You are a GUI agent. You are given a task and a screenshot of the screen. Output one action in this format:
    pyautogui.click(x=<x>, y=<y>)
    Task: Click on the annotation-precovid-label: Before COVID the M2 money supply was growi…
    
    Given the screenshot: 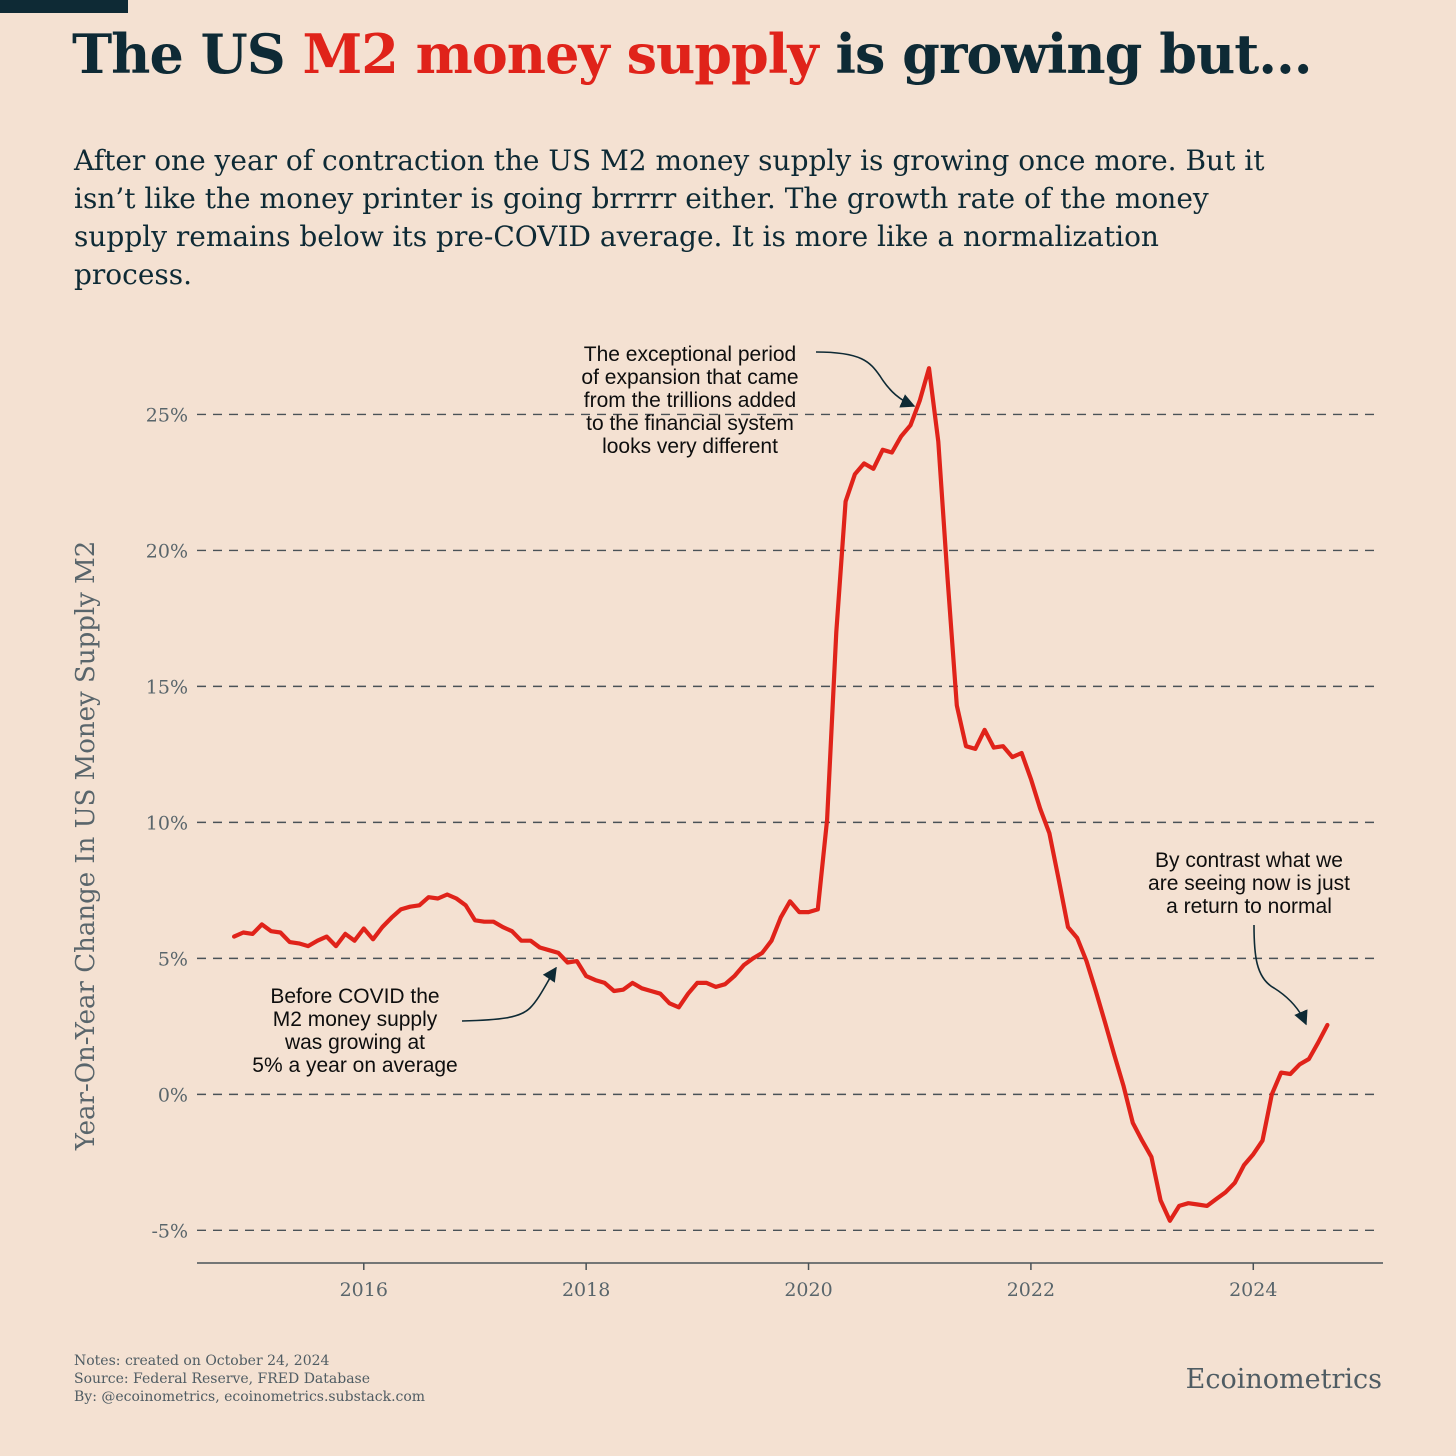 What is the action you would take?
    pyautogui.click(x=354, y=1031)
    